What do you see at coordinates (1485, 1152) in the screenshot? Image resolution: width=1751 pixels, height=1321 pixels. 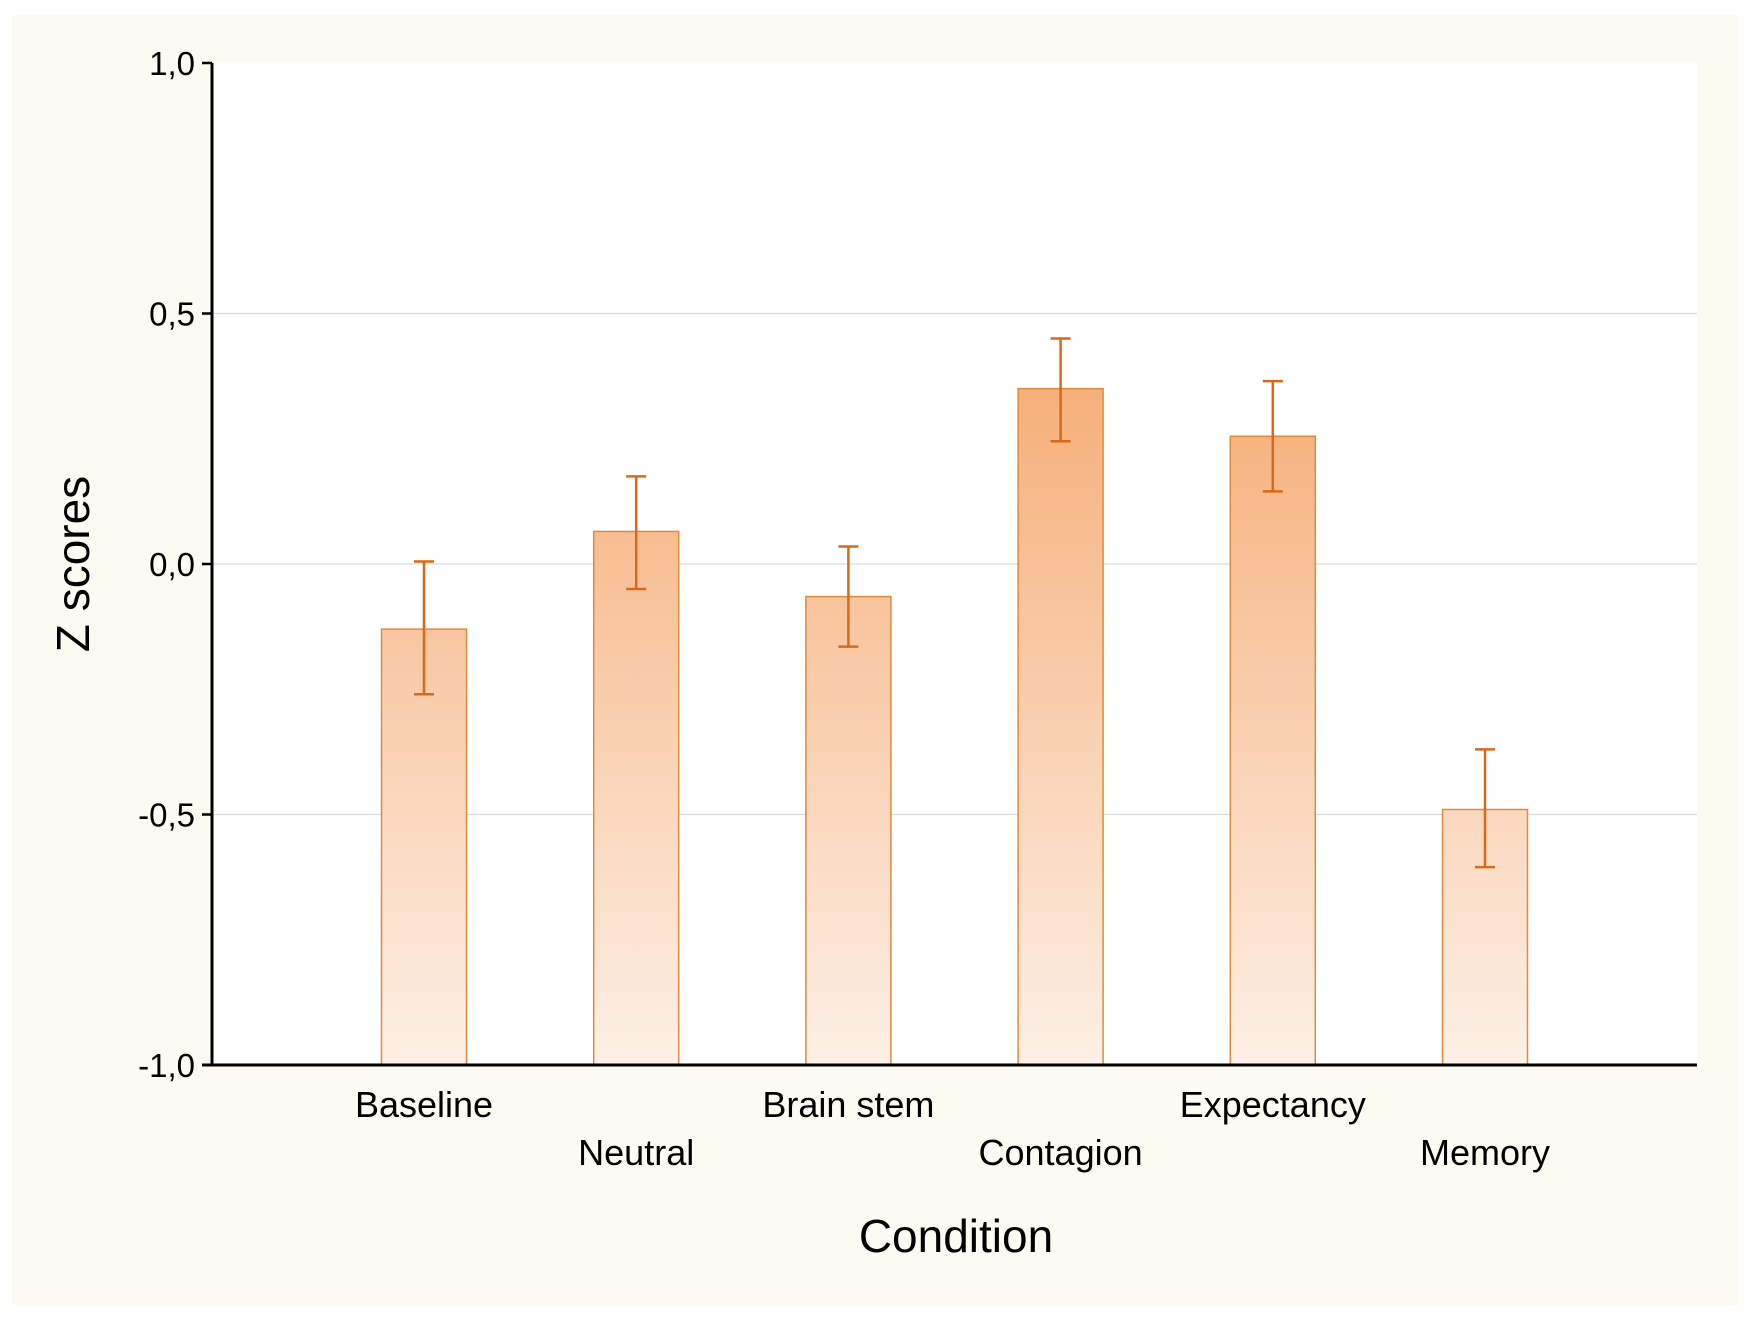 I see `x-tick-label: Memory` at bounding box center [1485, 1152].